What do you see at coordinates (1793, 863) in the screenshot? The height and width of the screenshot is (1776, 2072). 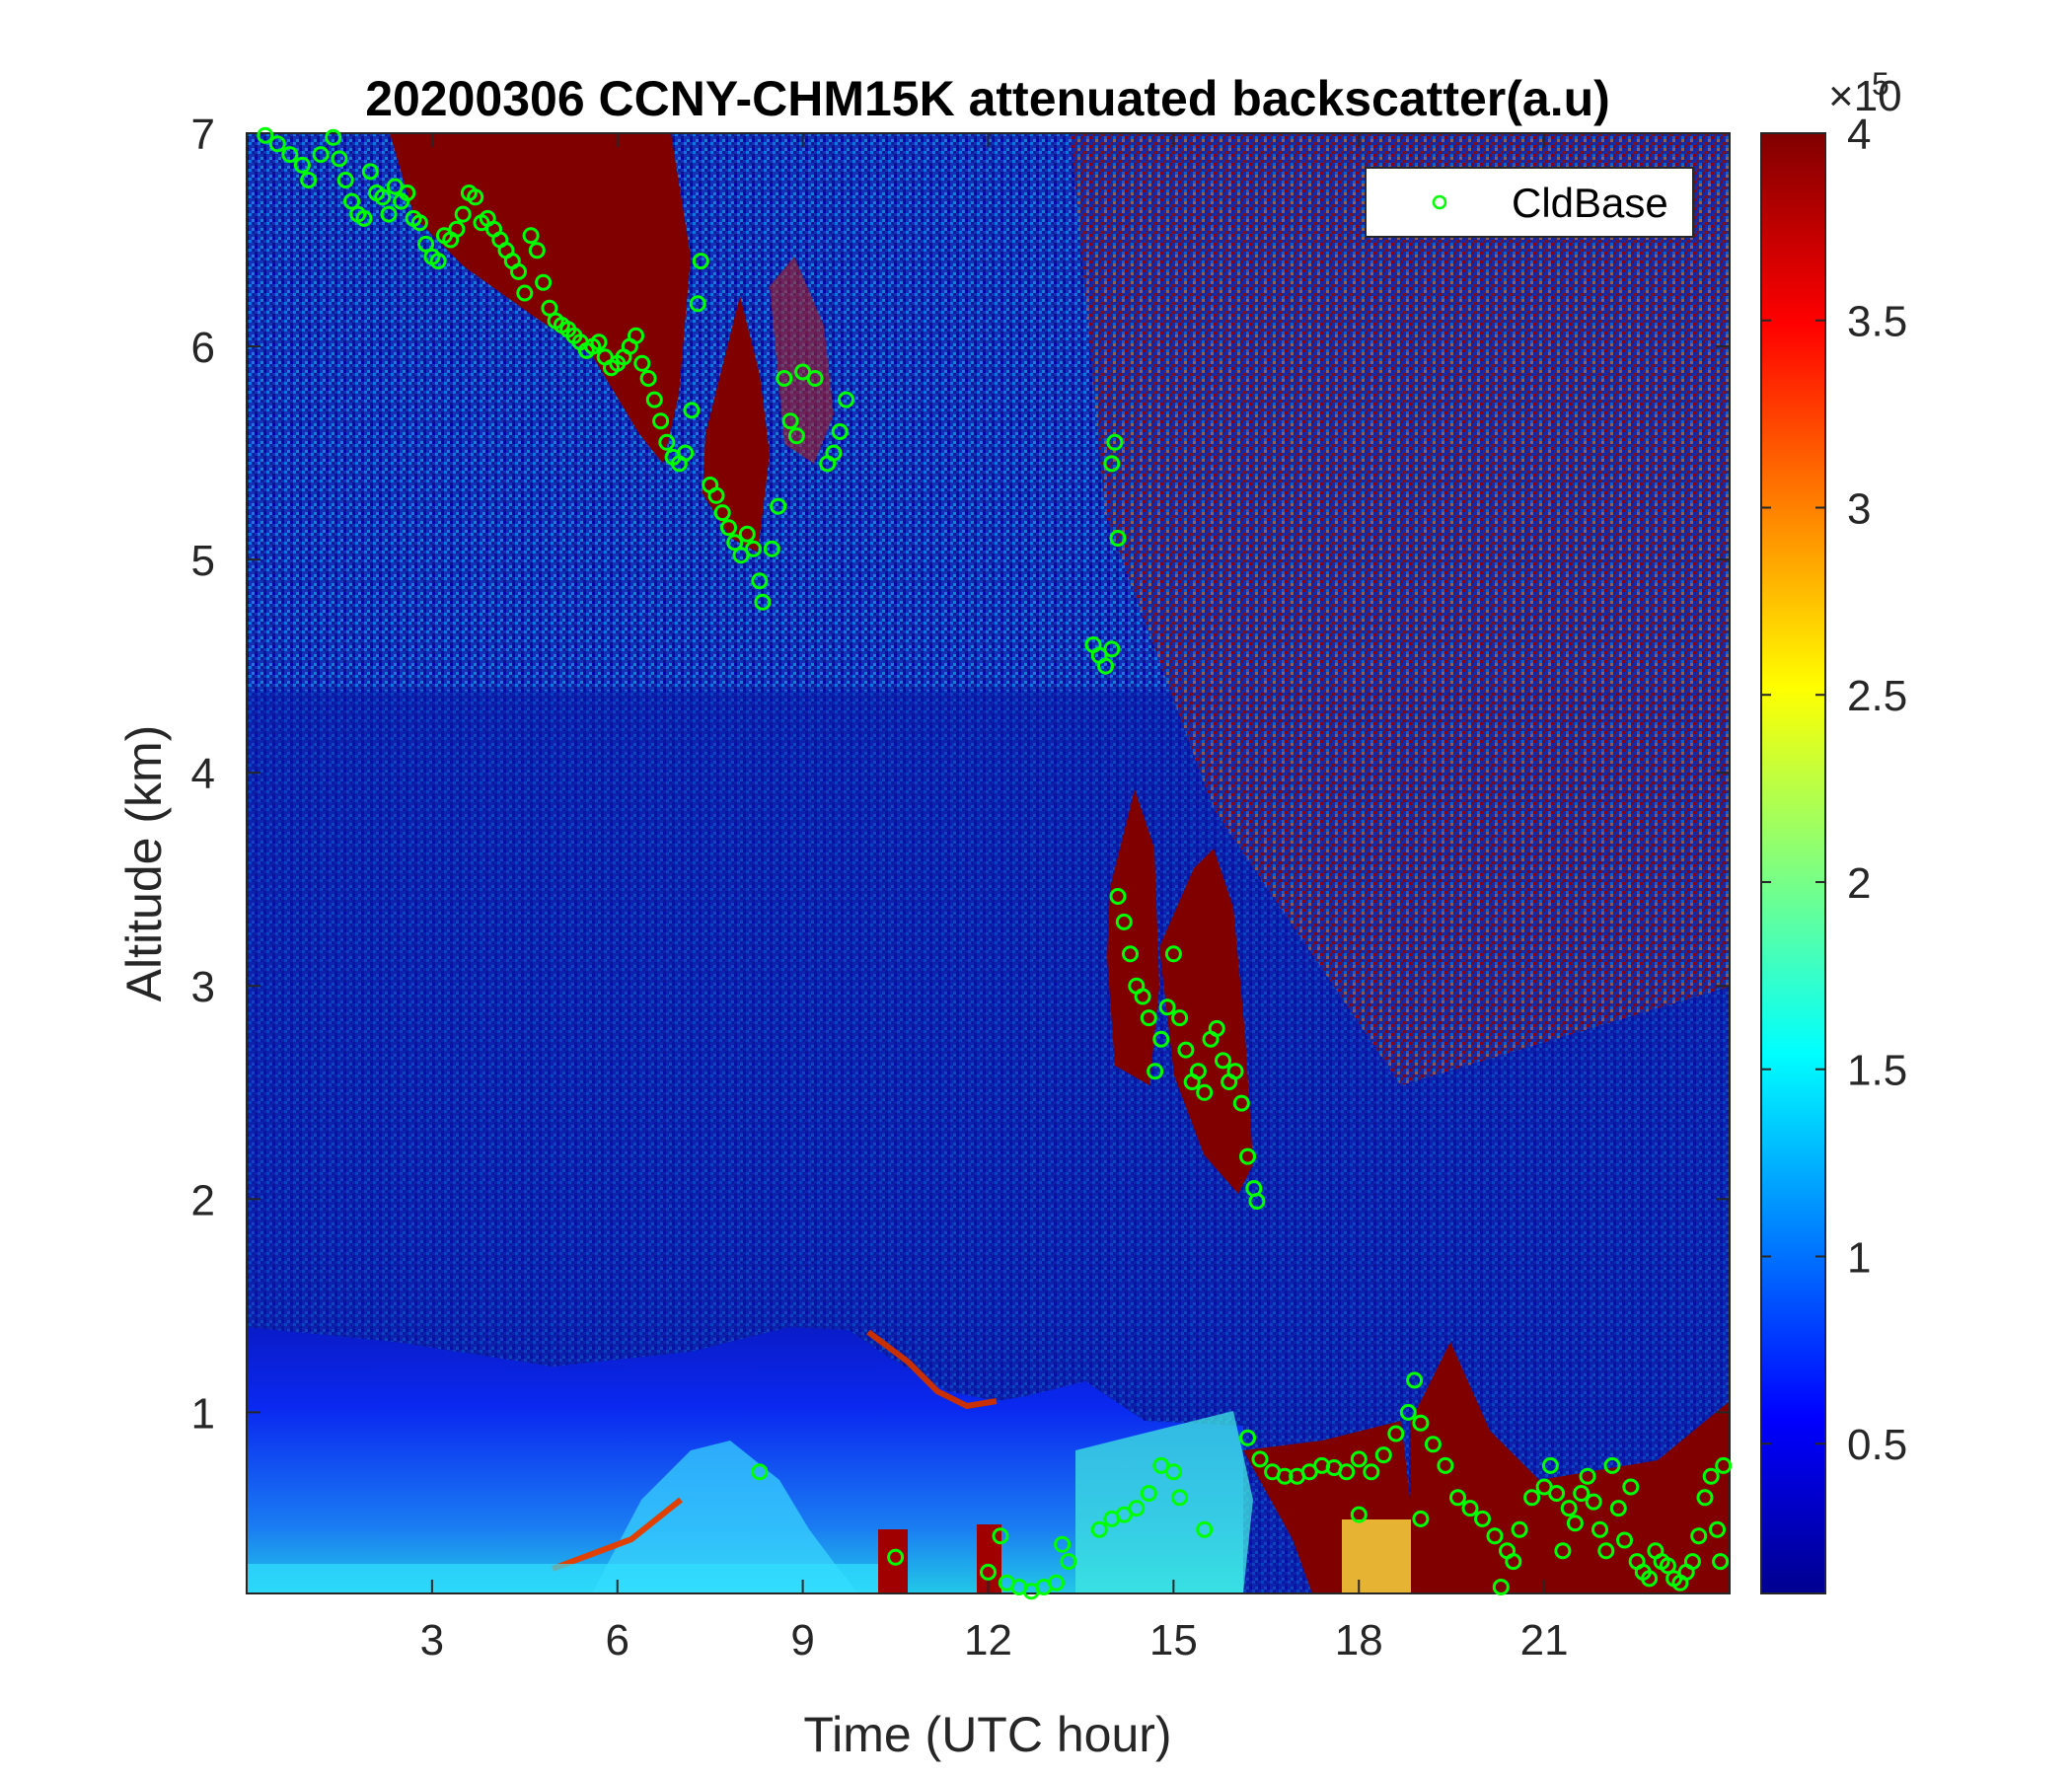 I see `colorbar` at bounding box center [1793, 863].